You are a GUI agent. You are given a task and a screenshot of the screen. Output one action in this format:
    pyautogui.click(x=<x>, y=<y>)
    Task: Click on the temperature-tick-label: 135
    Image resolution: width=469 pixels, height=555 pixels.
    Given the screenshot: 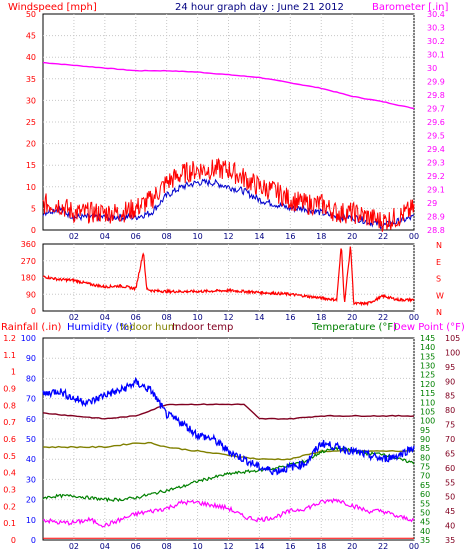 What is the action you would take?
    pyautogui.click(x=427, y=356)
    